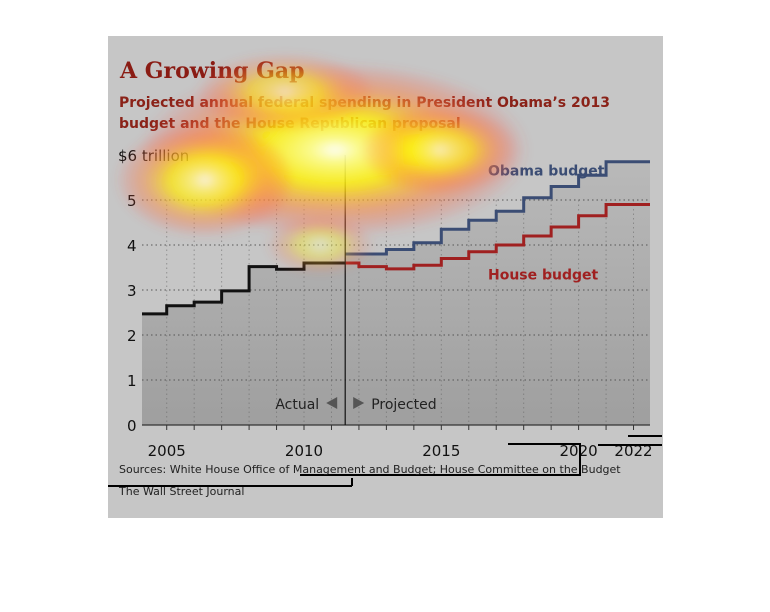 This screenshot has width=770, height=612. What do you see at coordinates (132, 381) in the screenshot?
I see `y-tick-label: 1` at bounding box center [132, 381].